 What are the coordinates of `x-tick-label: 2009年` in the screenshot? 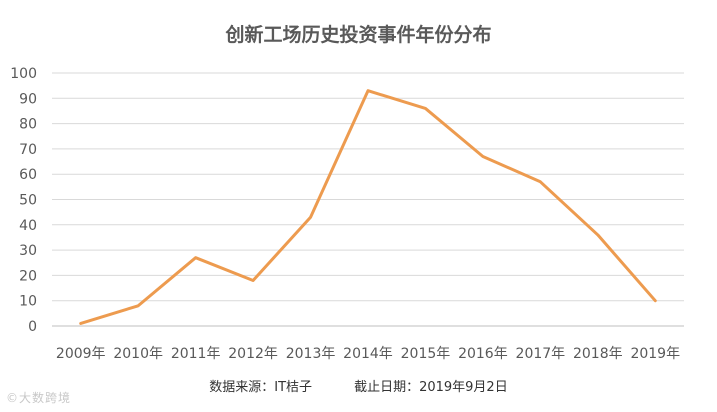 It's located at (81, 354).